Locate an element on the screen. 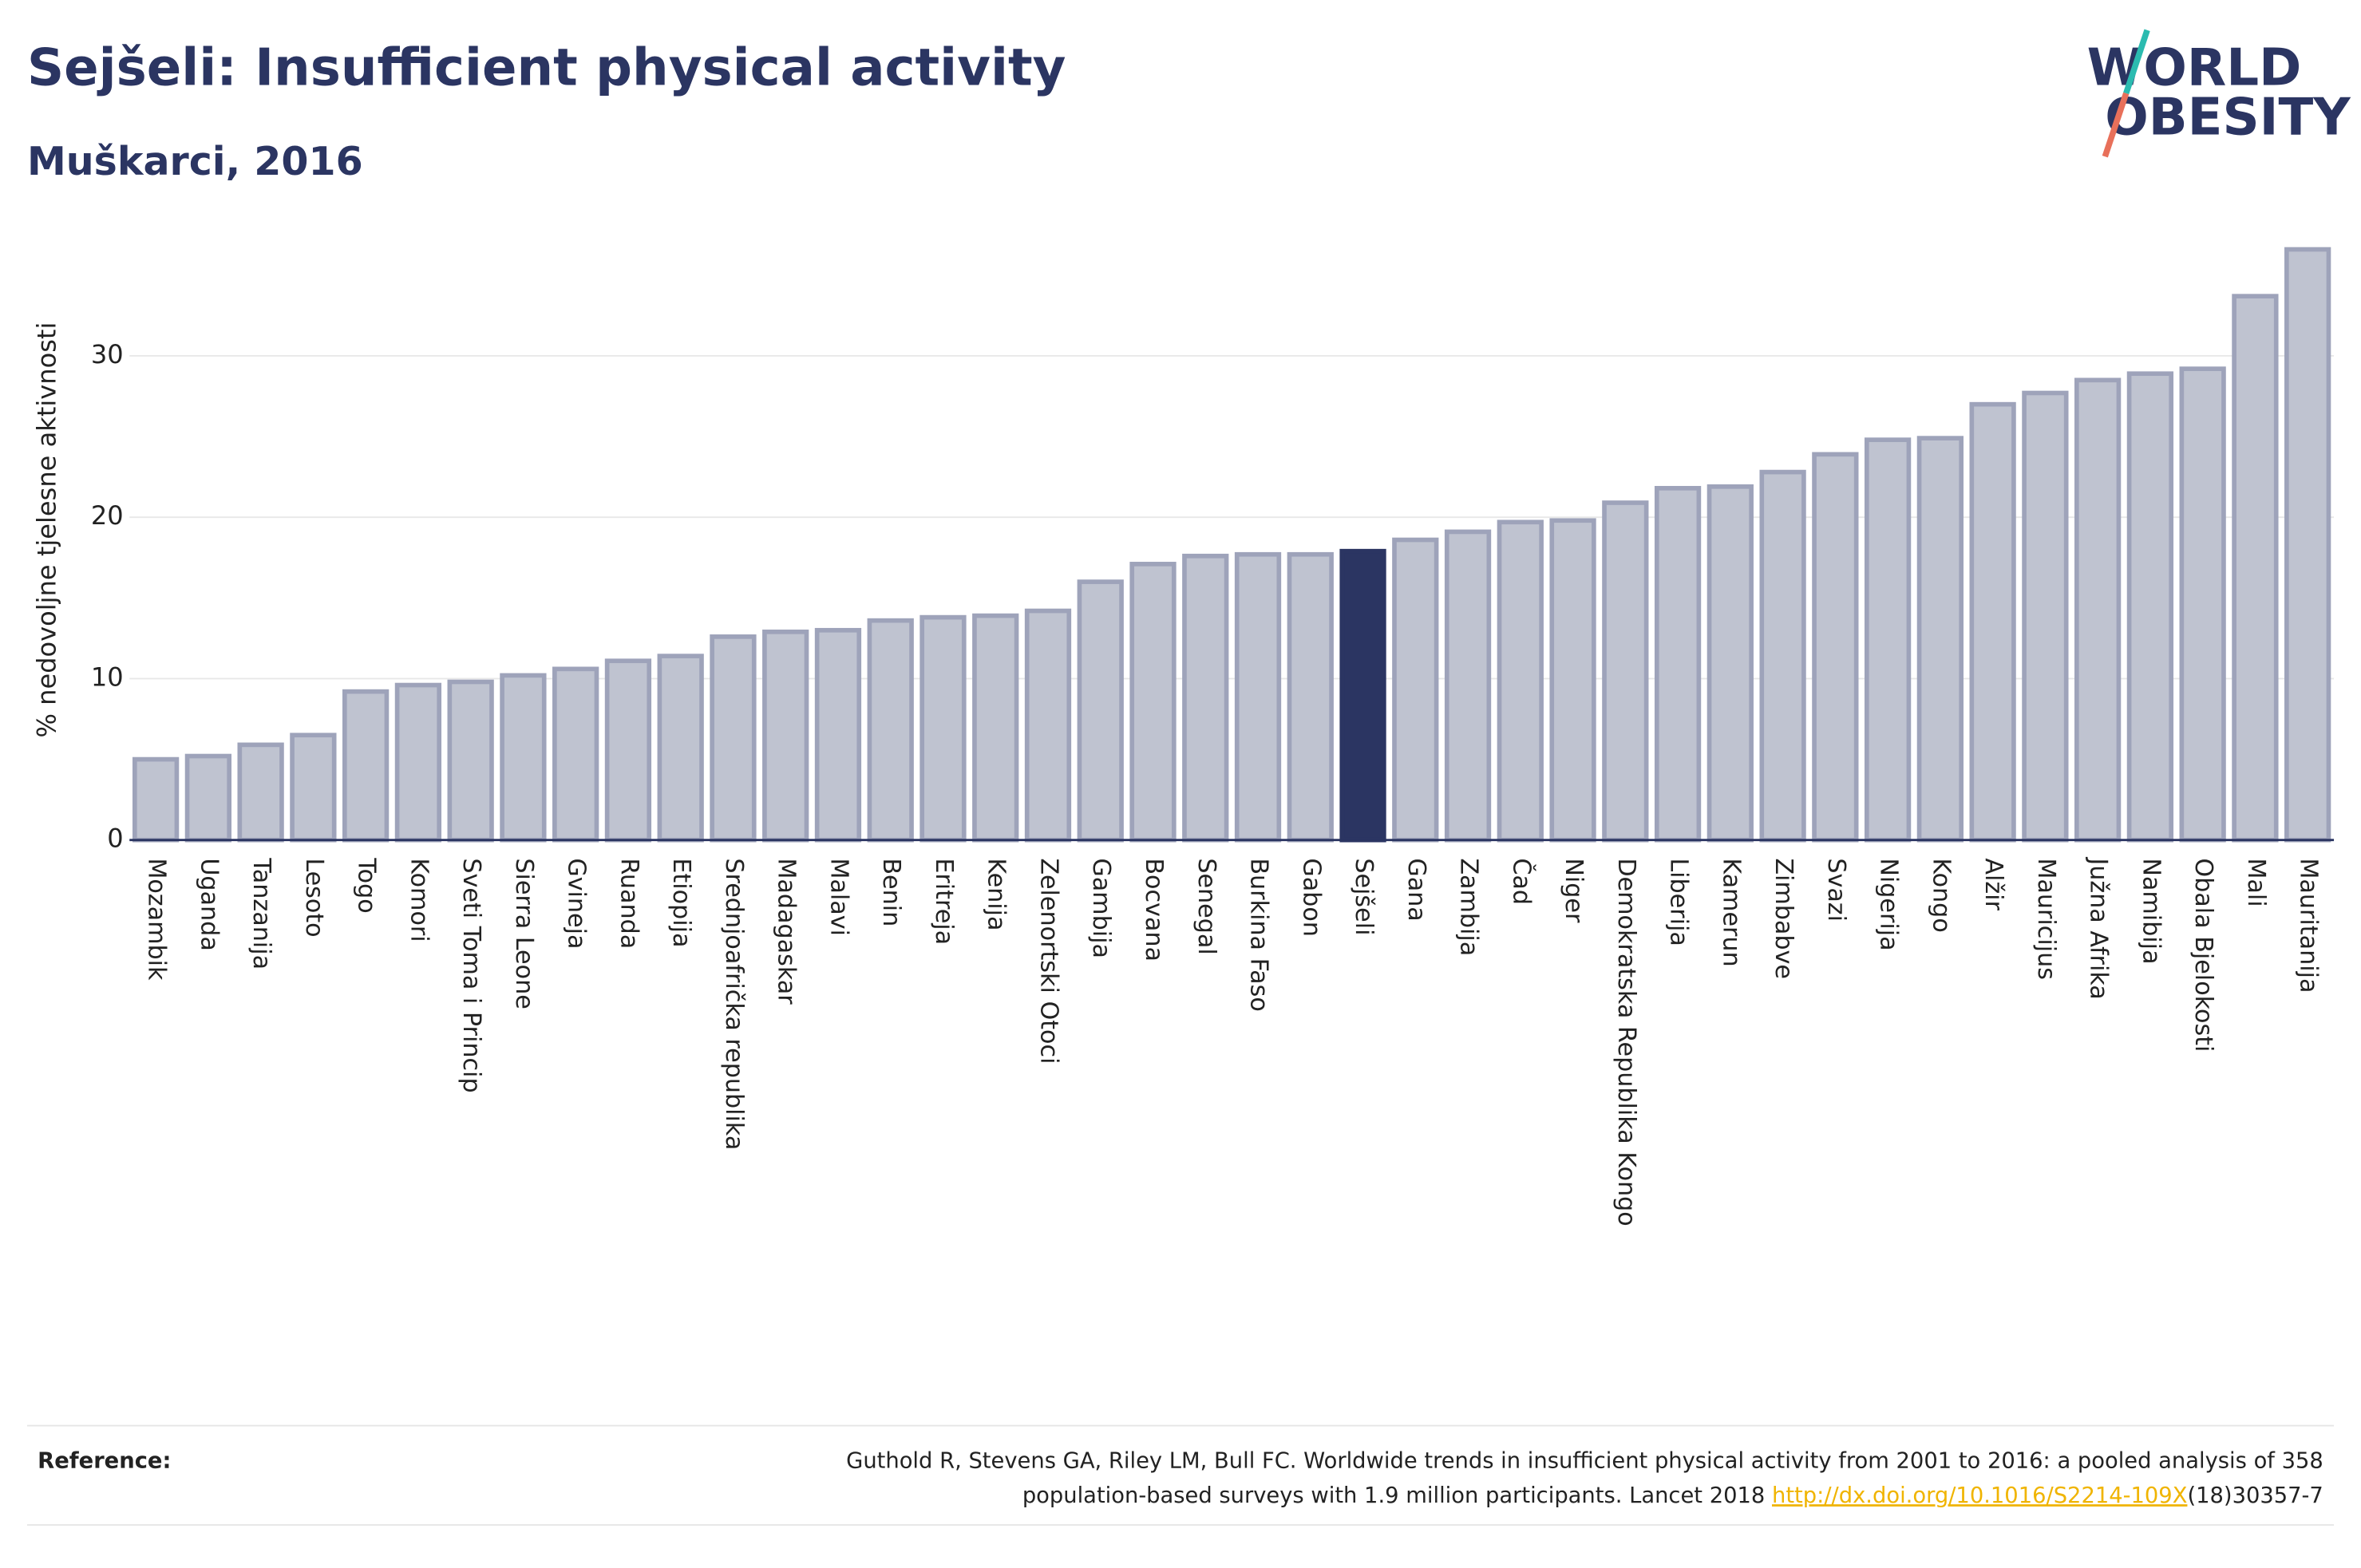 The image size is (2361, 1568). x-tick-label: Etiopija is located at coordinates (681, 902).